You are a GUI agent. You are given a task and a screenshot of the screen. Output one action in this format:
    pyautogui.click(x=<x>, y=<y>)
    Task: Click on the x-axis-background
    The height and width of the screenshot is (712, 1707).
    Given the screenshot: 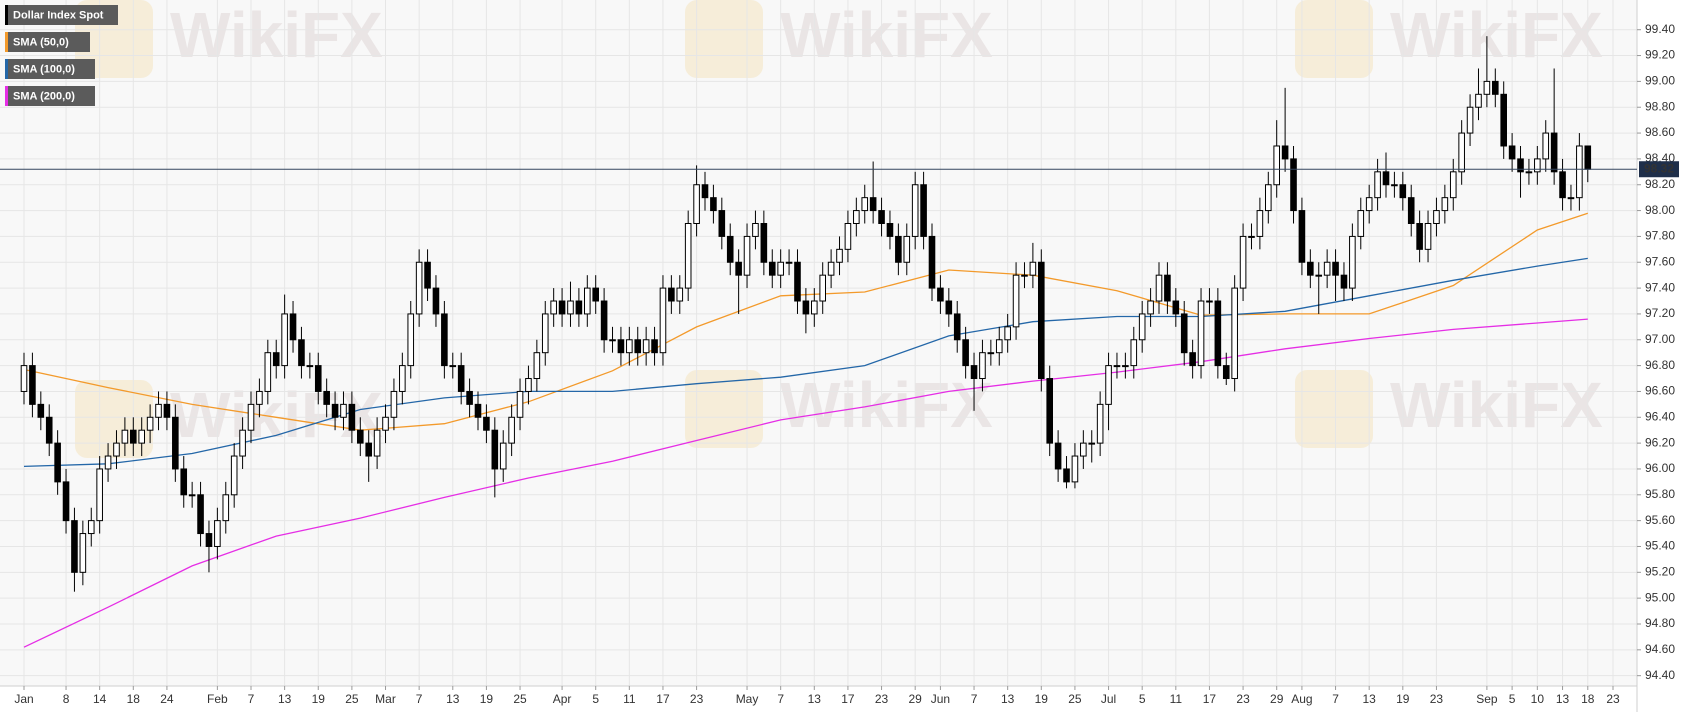 What is the action you would take?
    pyautogui.click(x=853, y=699)
    